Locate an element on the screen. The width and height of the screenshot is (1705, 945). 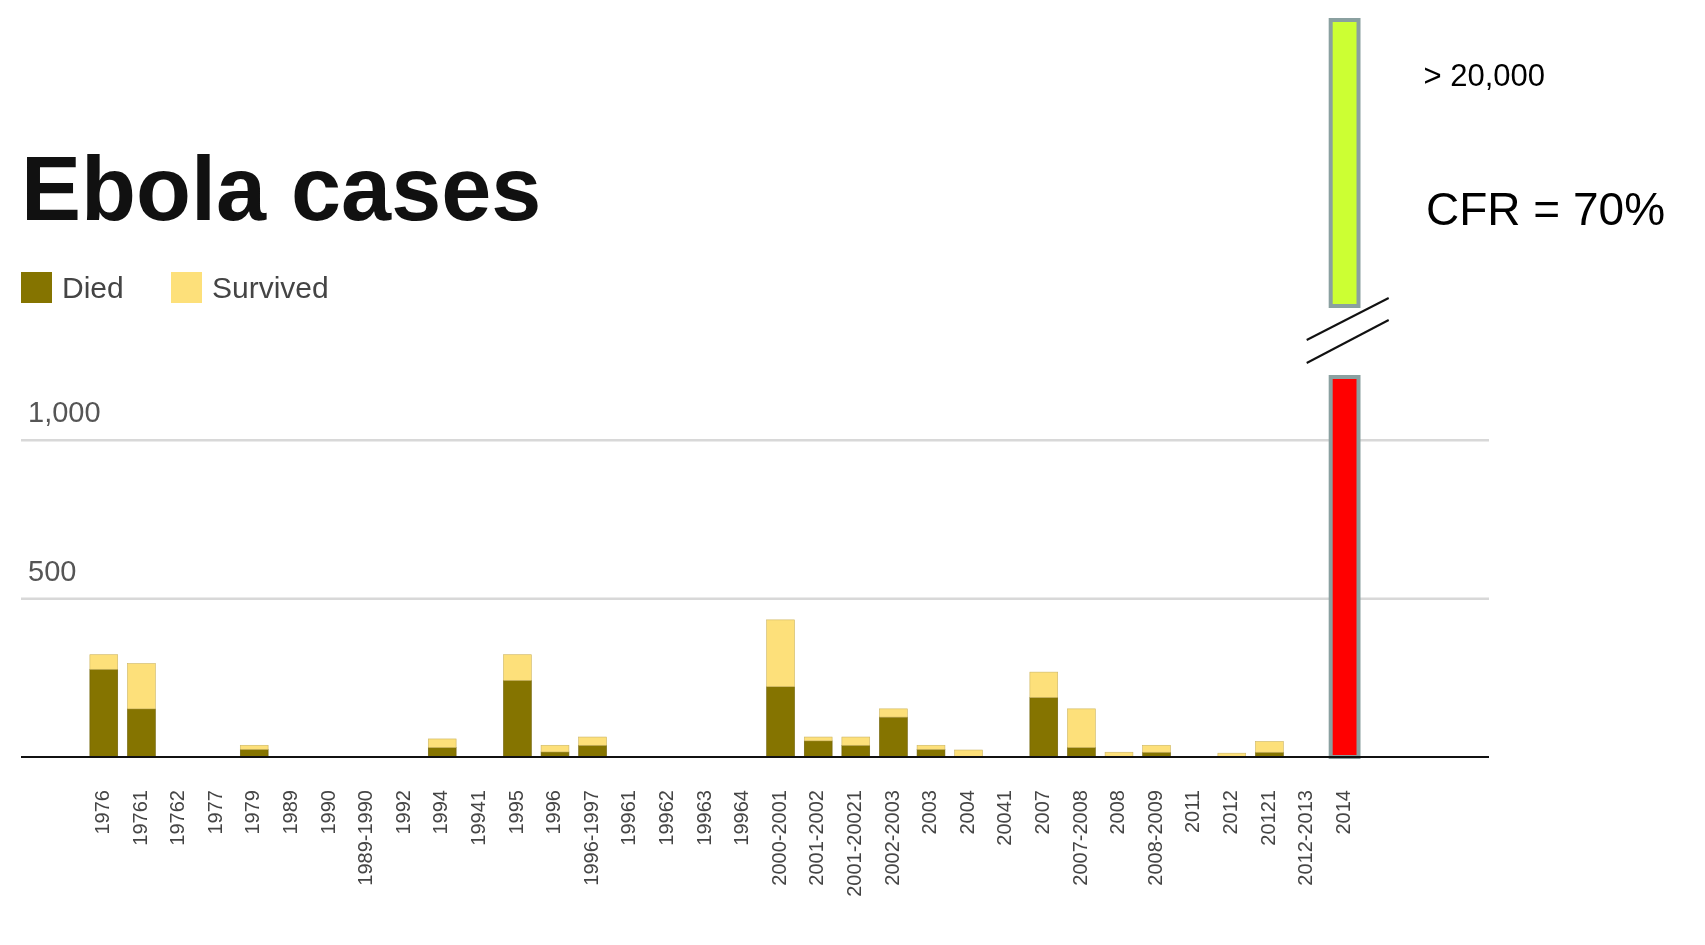
x-tick-label: 20041 is located at coordinates (1004, 818).